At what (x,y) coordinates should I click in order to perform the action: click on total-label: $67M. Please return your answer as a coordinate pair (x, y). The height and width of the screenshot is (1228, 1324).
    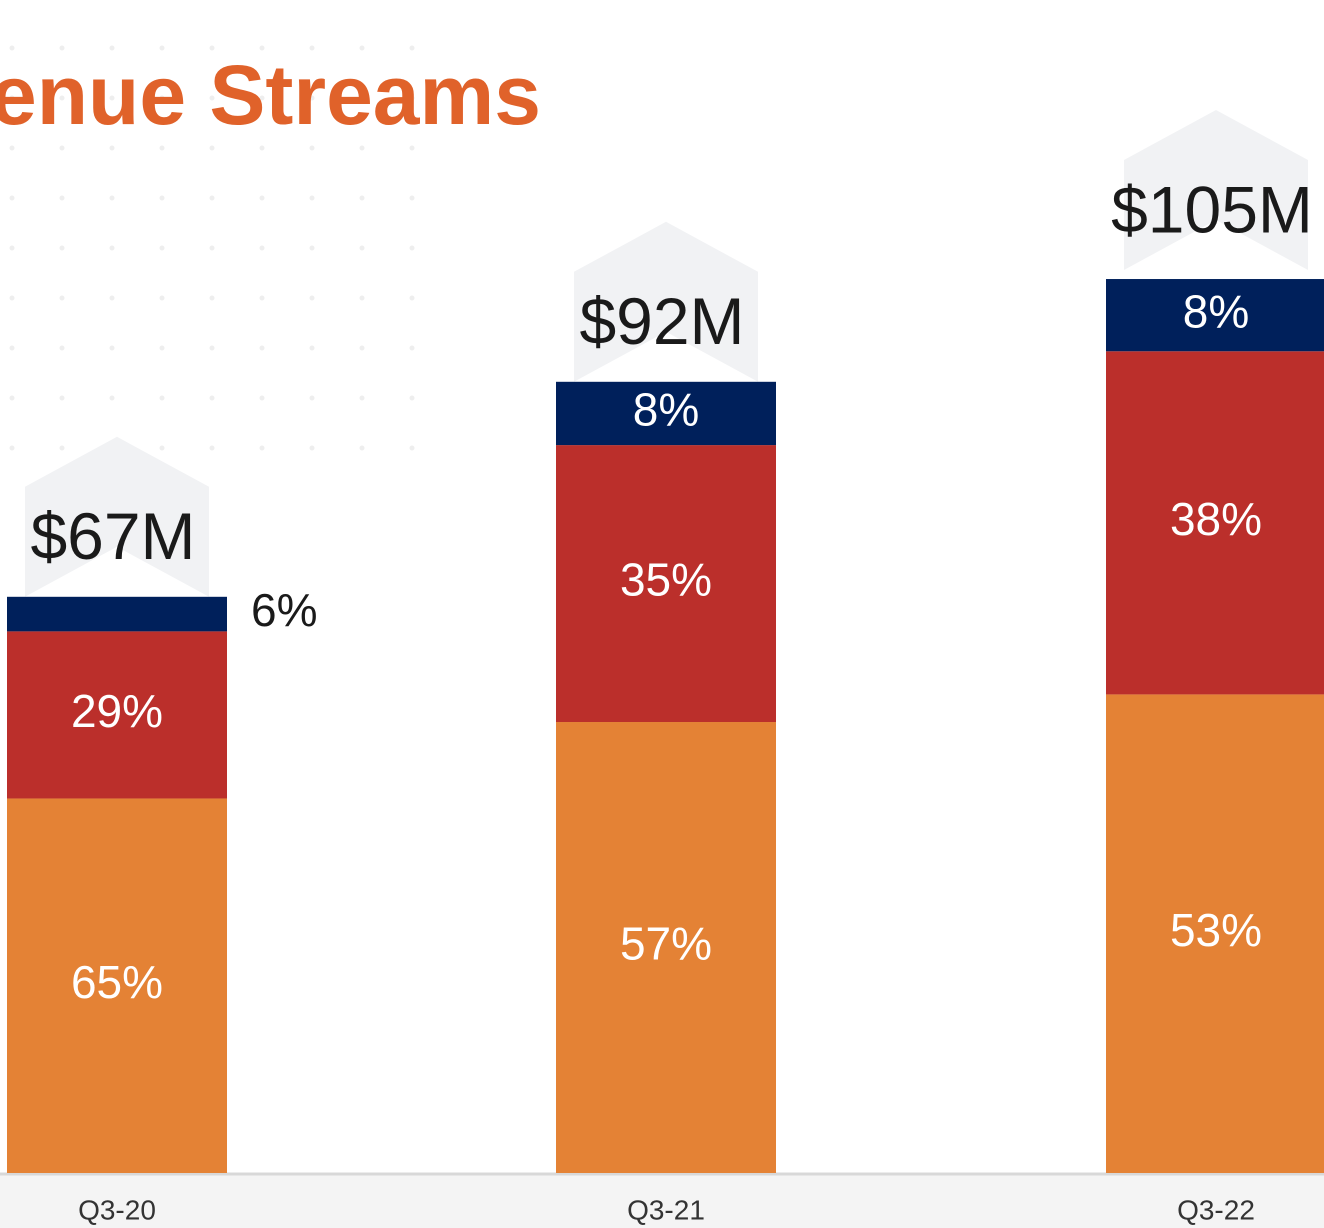
    Looking at the image, I should click on (112, 536).